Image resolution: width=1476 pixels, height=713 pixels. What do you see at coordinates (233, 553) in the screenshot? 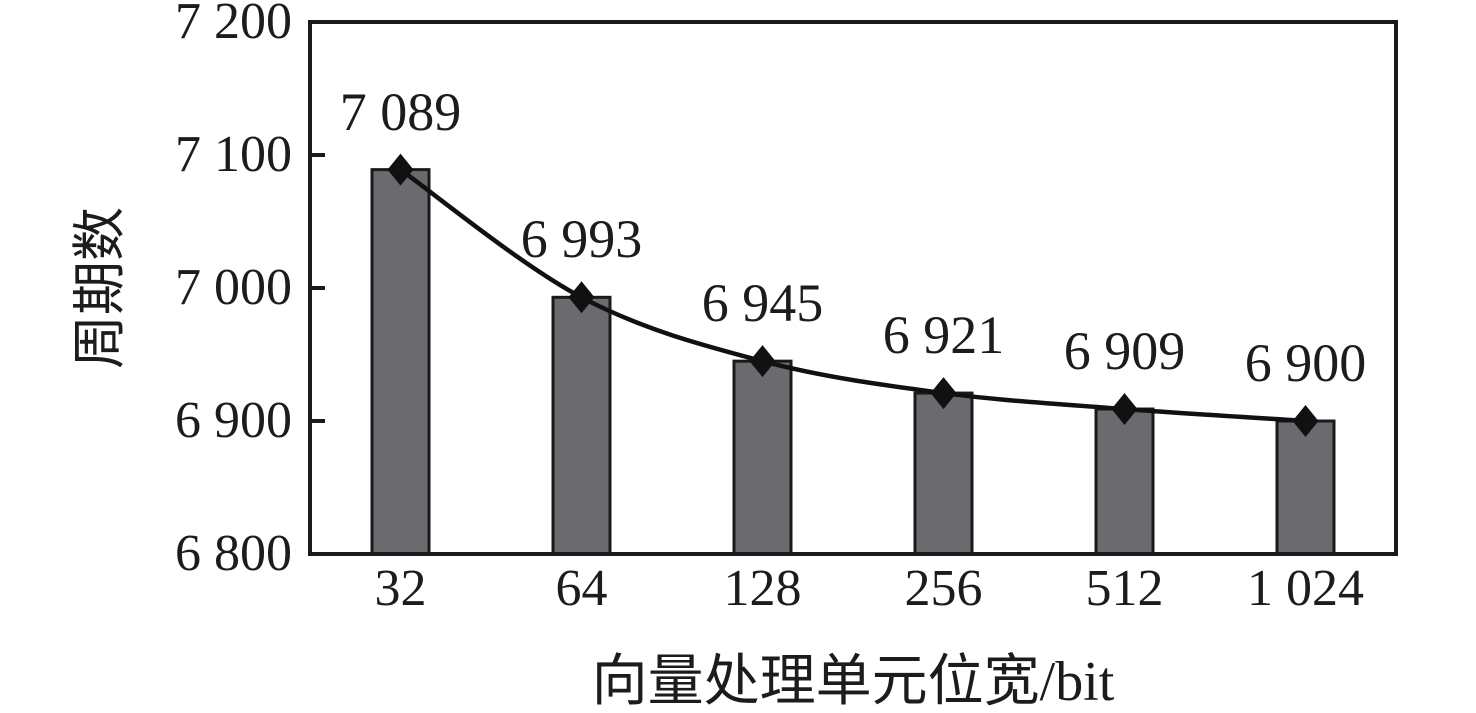
I see `y-tick-label: 6 800` at bounding box center [233, 553].